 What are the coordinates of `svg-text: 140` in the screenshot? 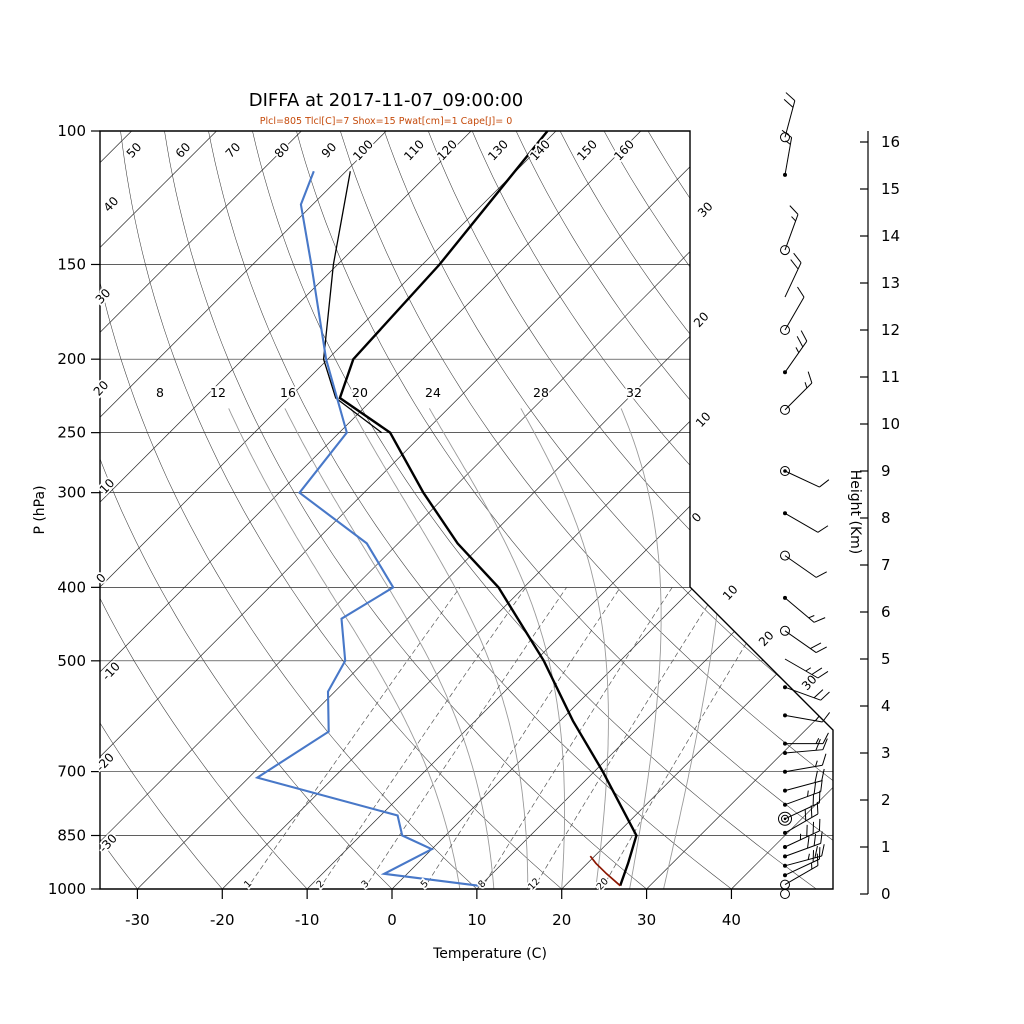 It's located at (540, 150).